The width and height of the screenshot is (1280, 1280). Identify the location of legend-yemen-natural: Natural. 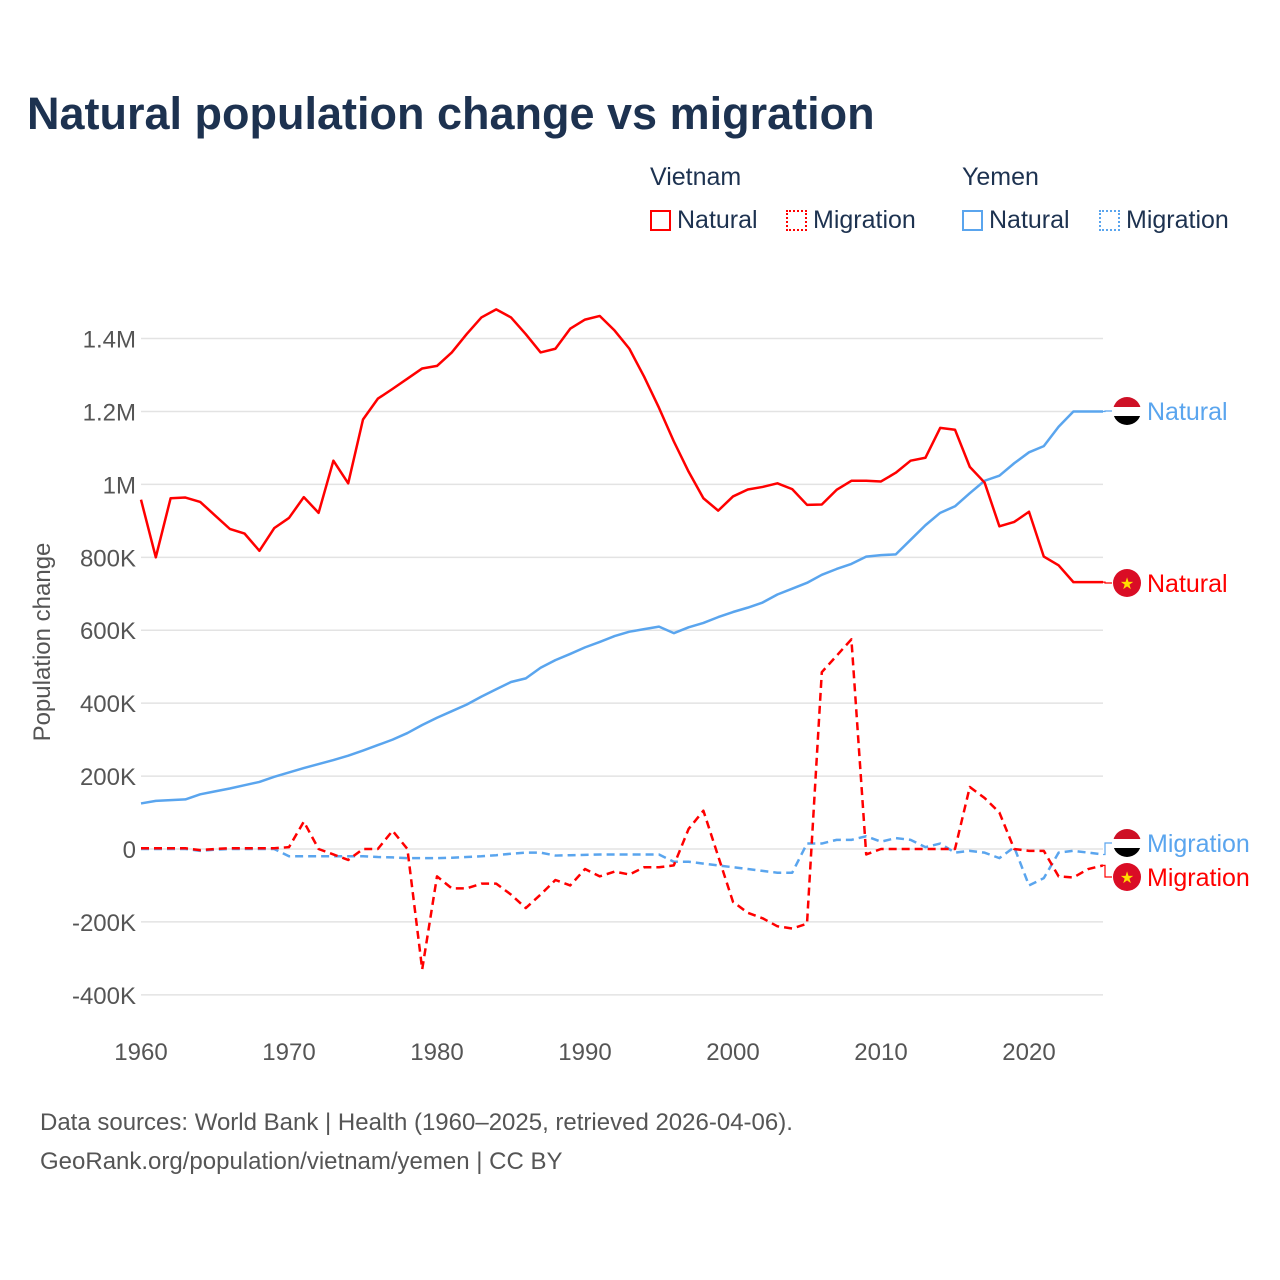
(1016, 220).